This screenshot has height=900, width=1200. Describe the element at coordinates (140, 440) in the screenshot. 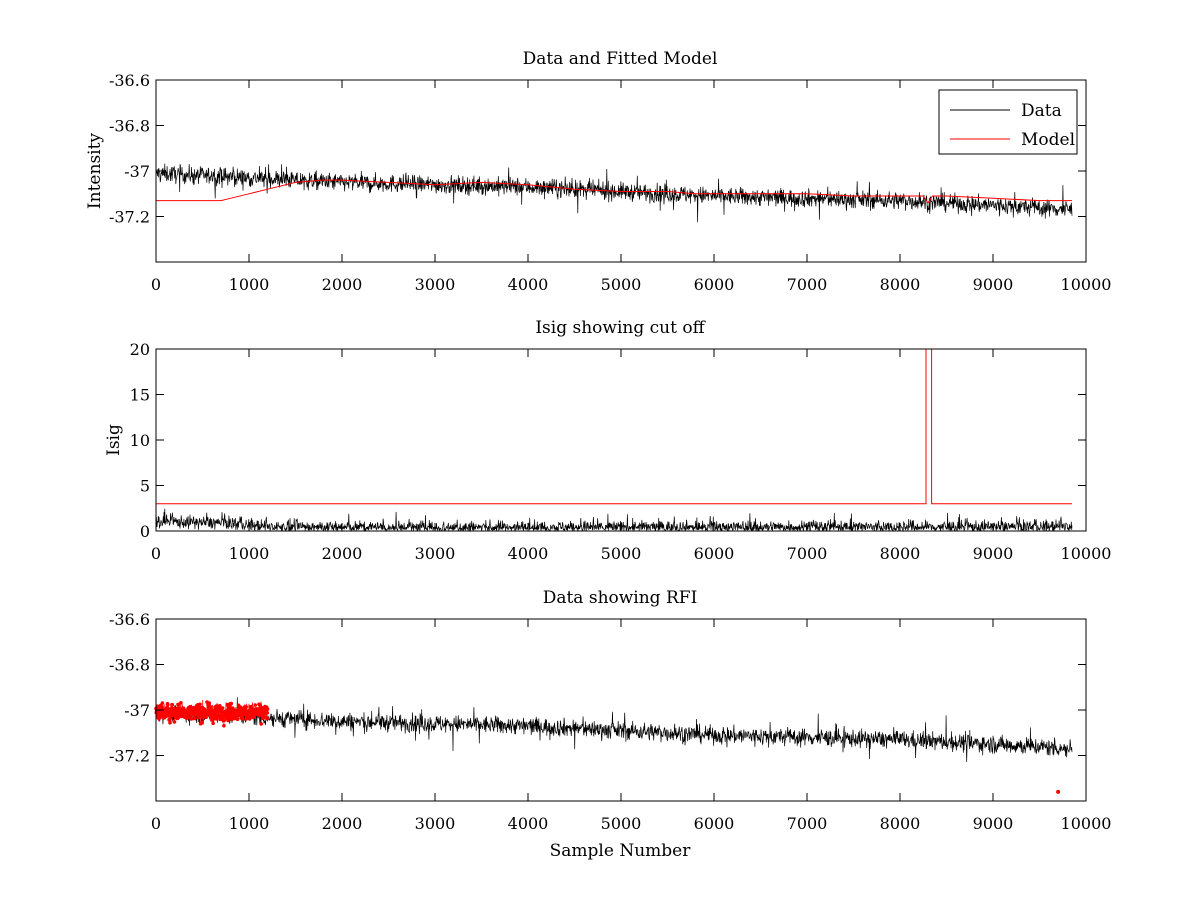

I see `y-tick-label: 10` at that location.